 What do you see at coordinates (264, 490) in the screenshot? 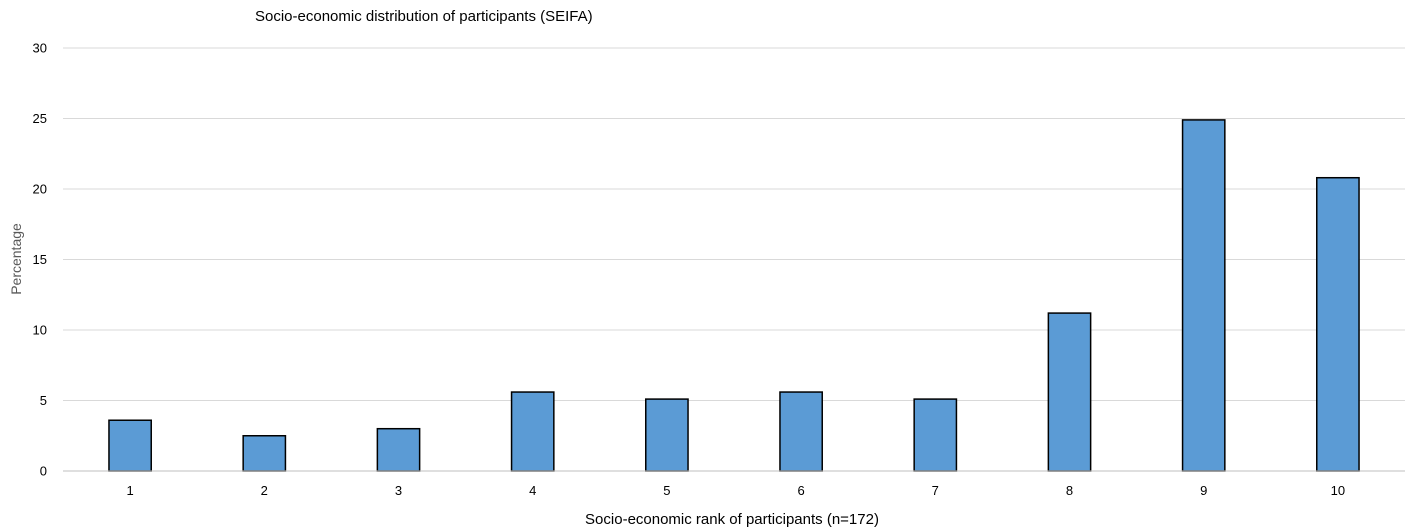
I see `x-tick-label: 2` at bounding box center [264, 490].